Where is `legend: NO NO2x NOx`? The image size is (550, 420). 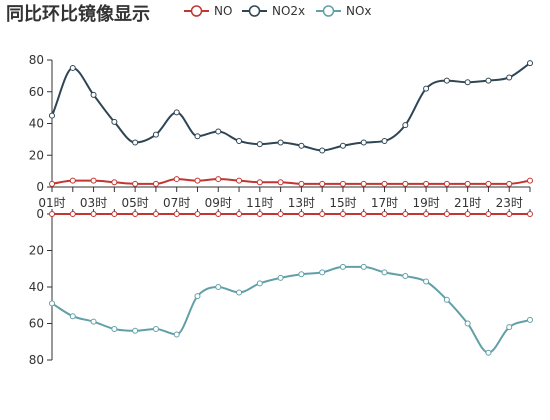 legend: NO NO2x NOx is located at coordinates (278, 11).